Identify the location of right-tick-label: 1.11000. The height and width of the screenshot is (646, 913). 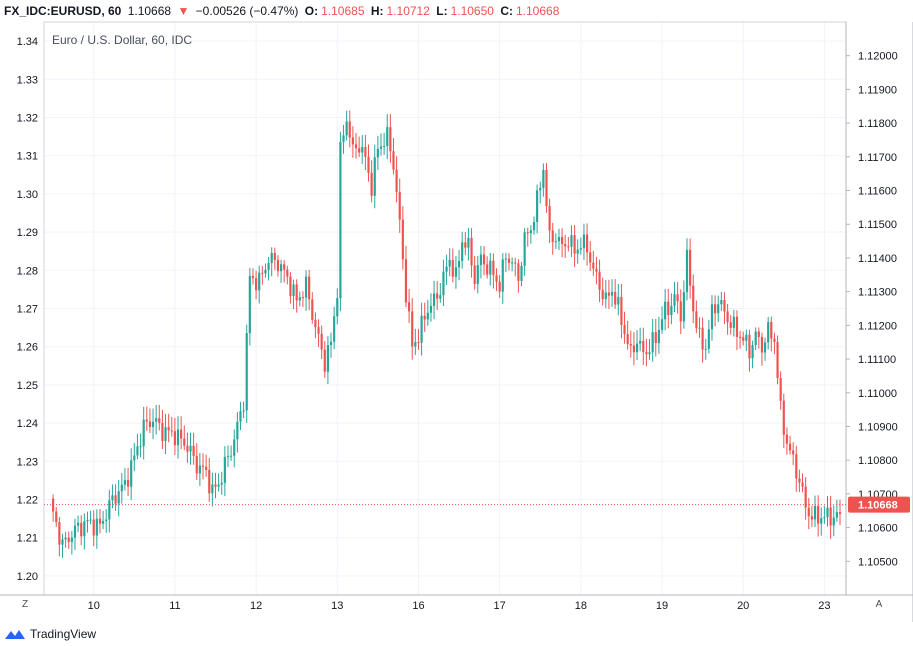
(877, 394).